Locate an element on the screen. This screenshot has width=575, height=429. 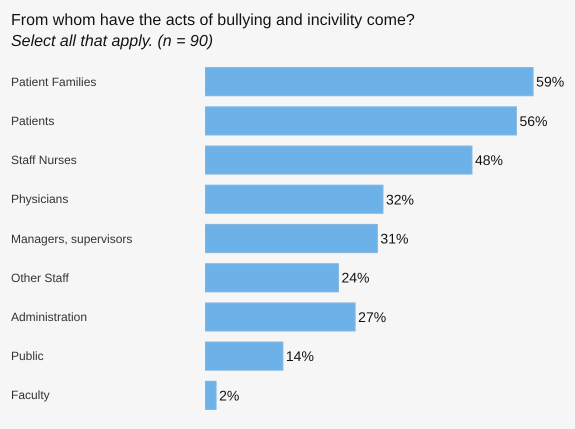
y-tick-label: Patients is located at coordinates (32, 121).